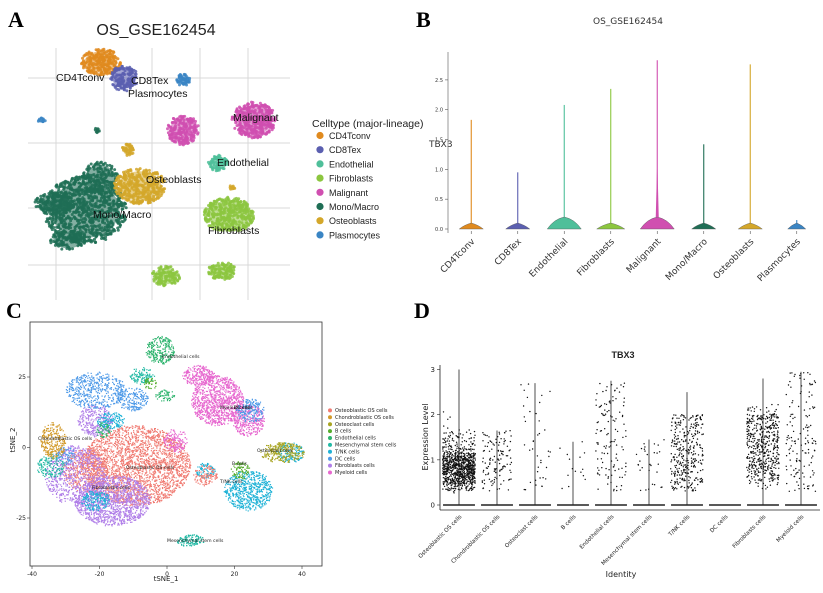 Image resolution: width=823 pixels, height=593 pixels. I want to click on panel-b-title: OS_GSE162454, so click(628, 22).